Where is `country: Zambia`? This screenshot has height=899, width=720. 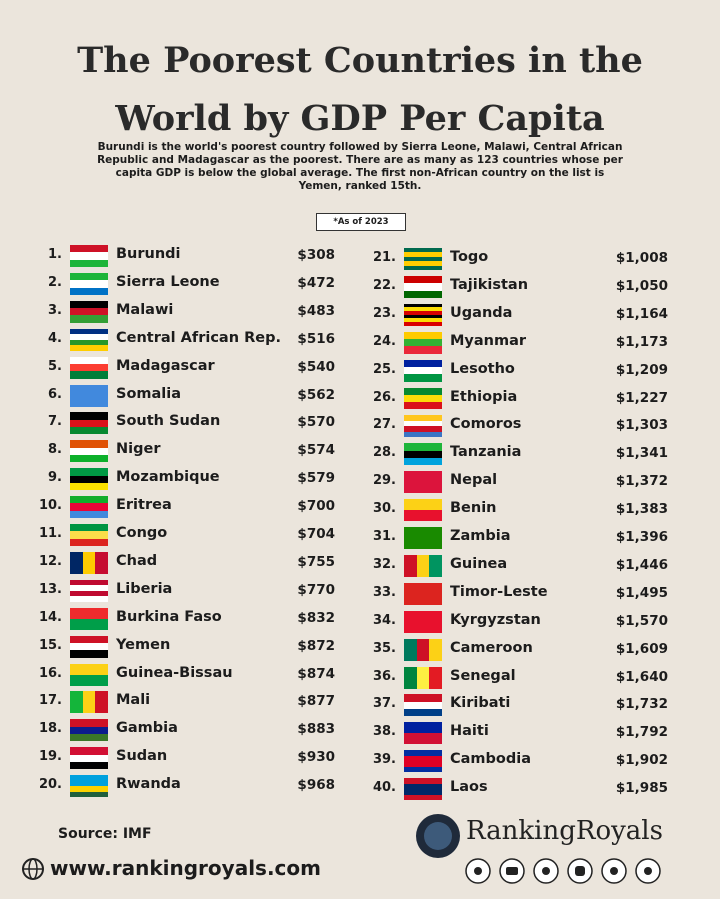
country: Zambia is located at coordinates (480, 536).